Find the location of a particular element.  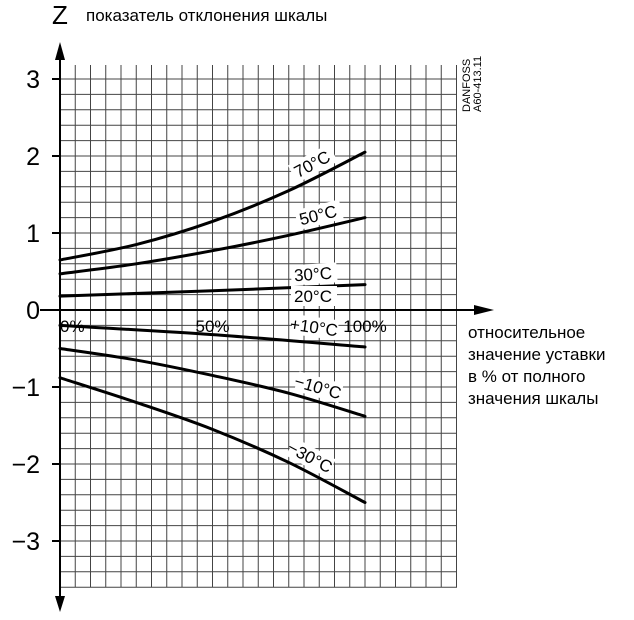

y-tick-label: 3 is located at coordinates (33, 80).